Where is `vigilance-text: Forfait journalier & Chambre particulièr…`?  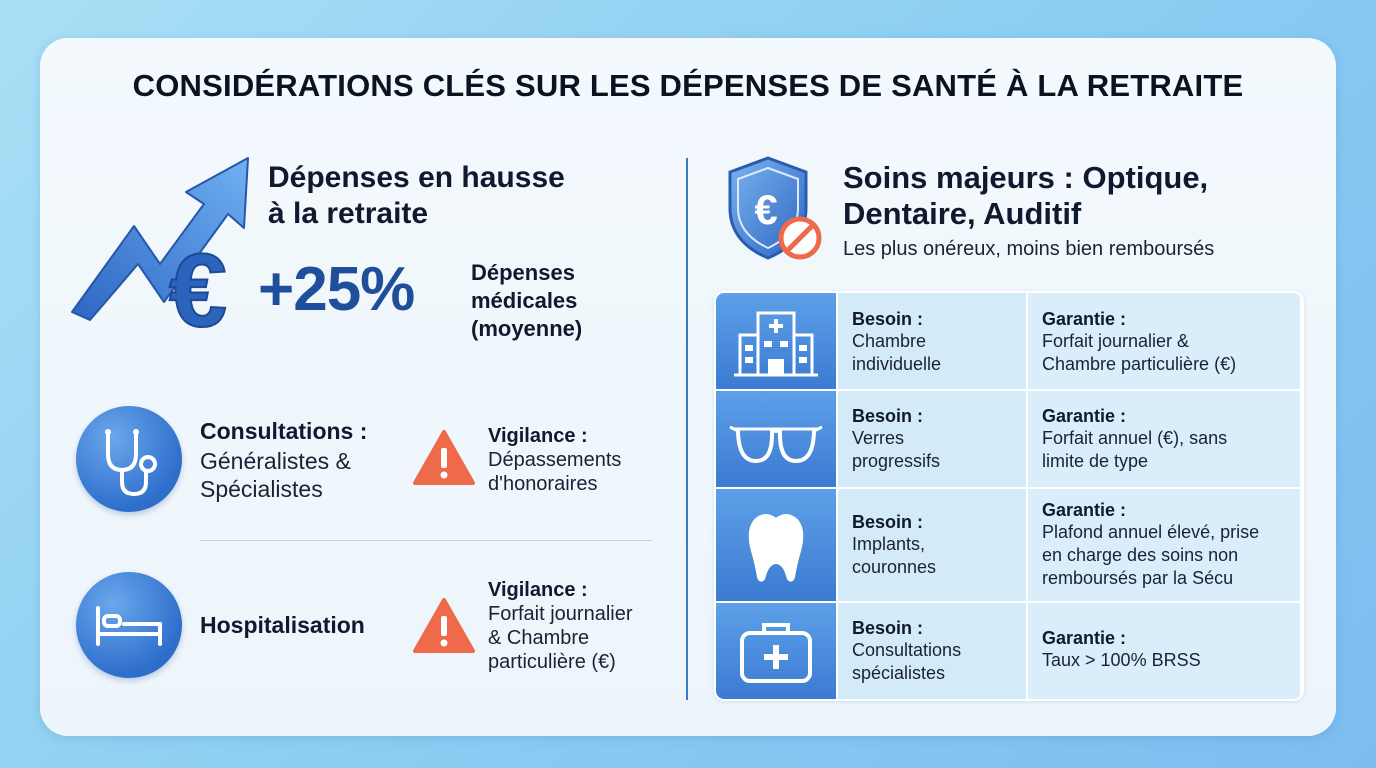
vigilance-text: Forfait journalier & Chambre particulièr… is located at coordinates (560, 638).